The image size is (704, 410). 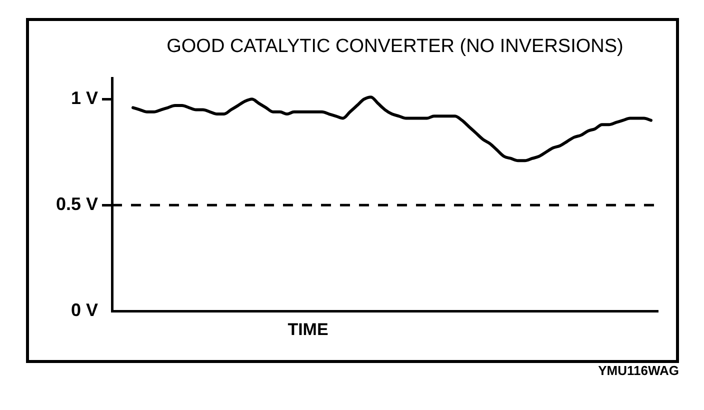 I want to click on x-axis-title: TIME, so click(x=308, y=330).